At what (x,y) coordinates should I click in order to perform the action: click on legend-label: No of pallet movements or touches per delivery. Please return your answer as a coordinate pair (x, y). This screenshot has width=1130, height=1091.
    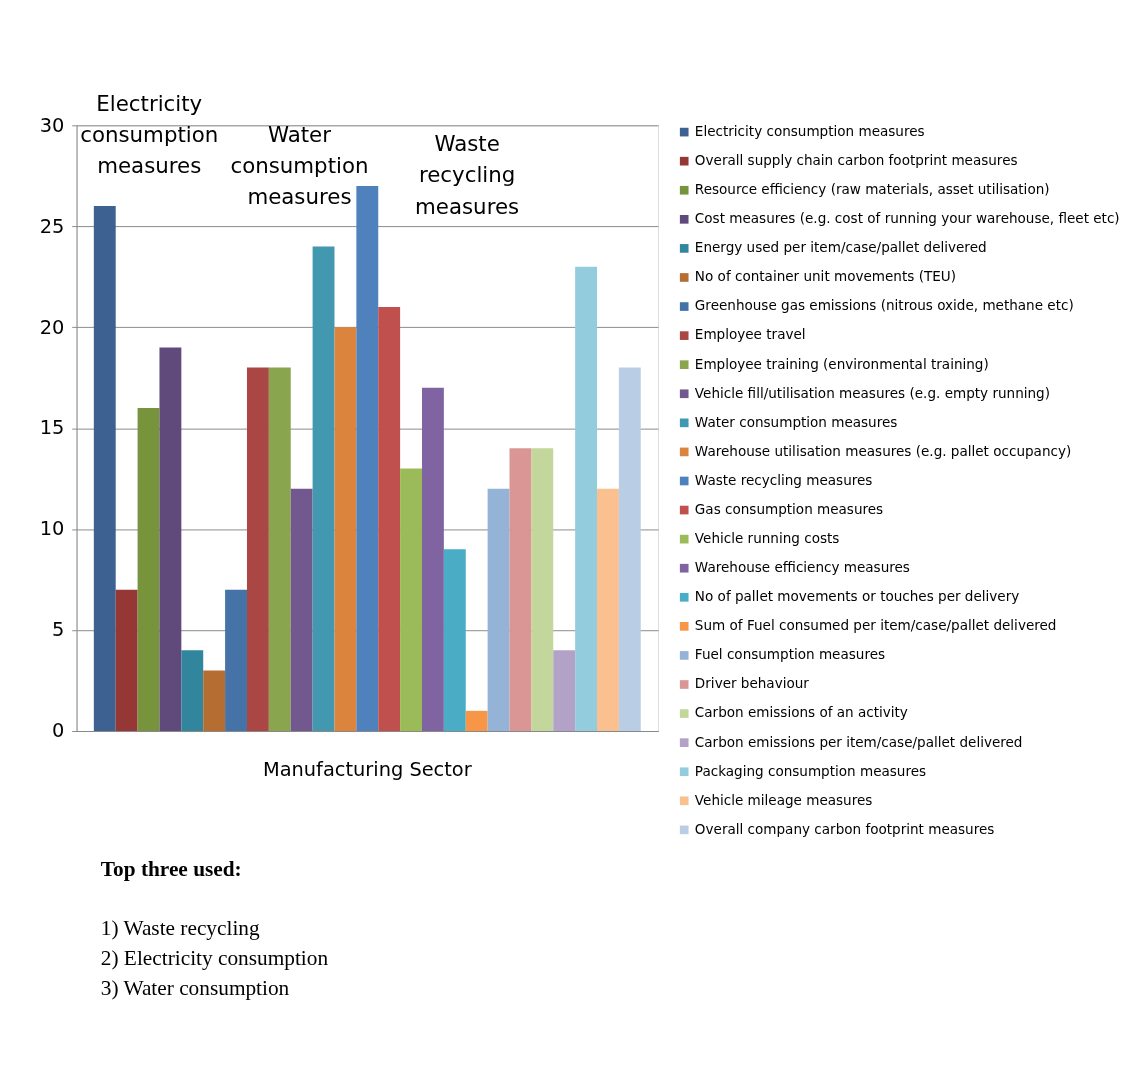
    Looking at the image, I should click on (857, 596).